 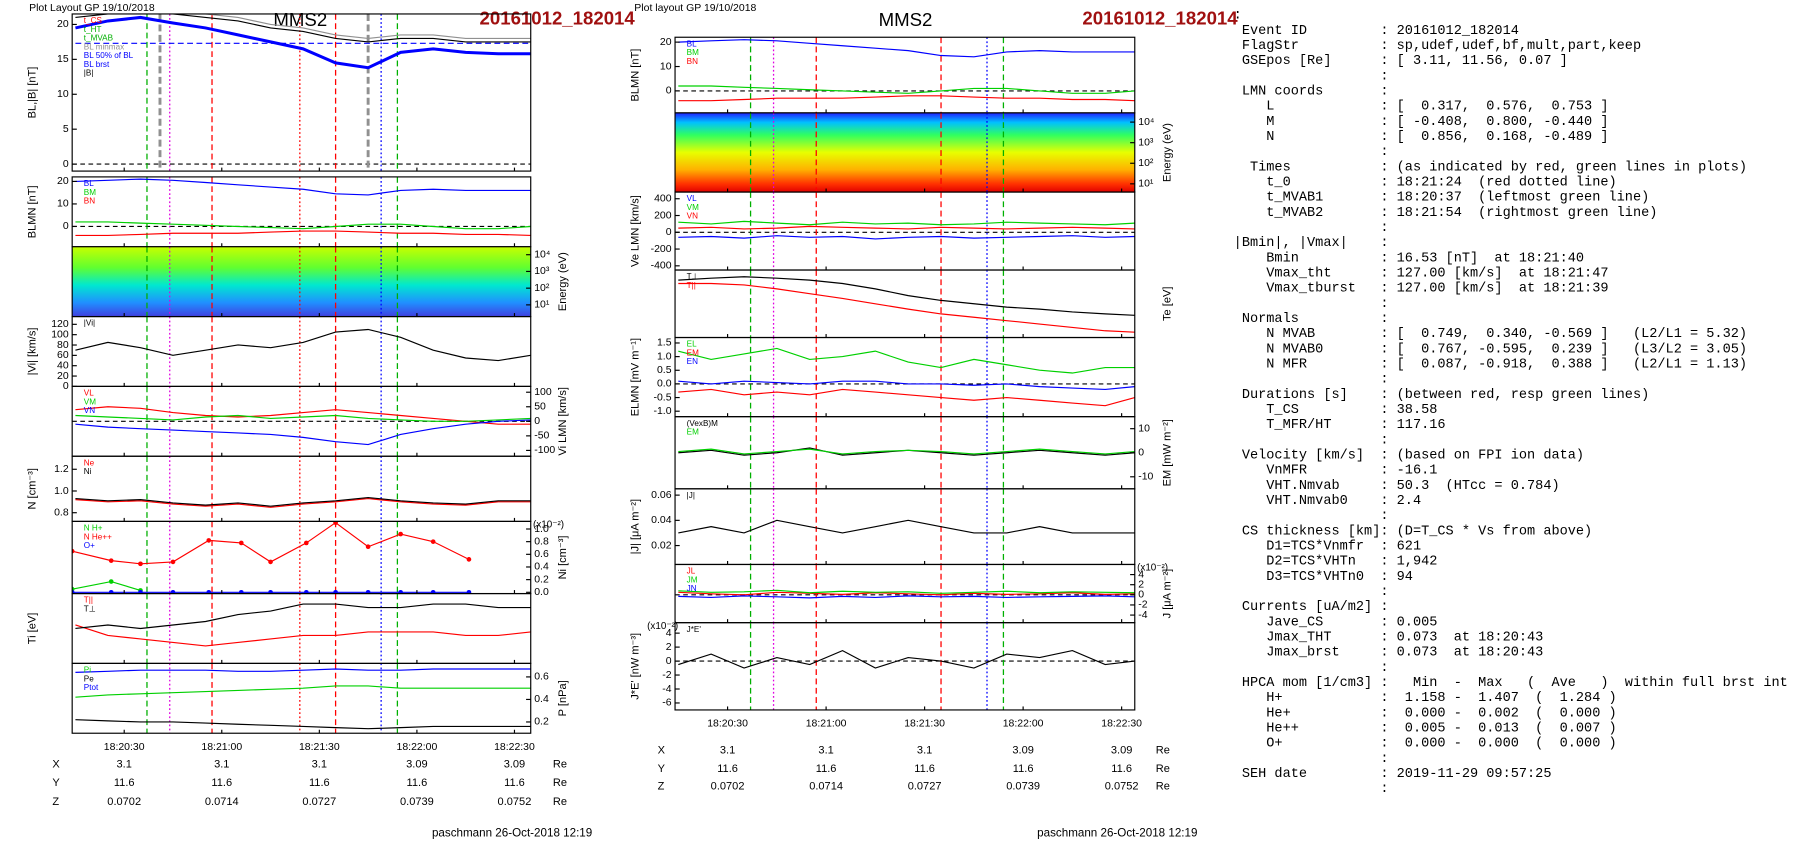 What do you see at coordinates (222, 802) in the screenshot?
I see `position-value: 0.0714` at bounding box center [222, 802].